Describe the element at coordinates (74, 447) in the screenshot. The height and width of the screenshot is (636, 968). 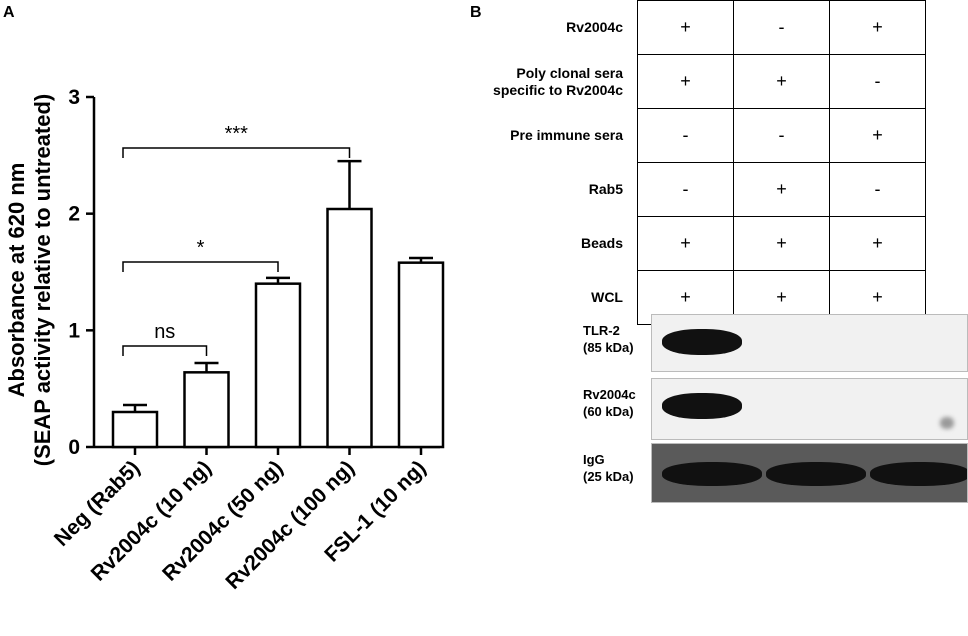
I see `y-tick-label: 0` at that location.